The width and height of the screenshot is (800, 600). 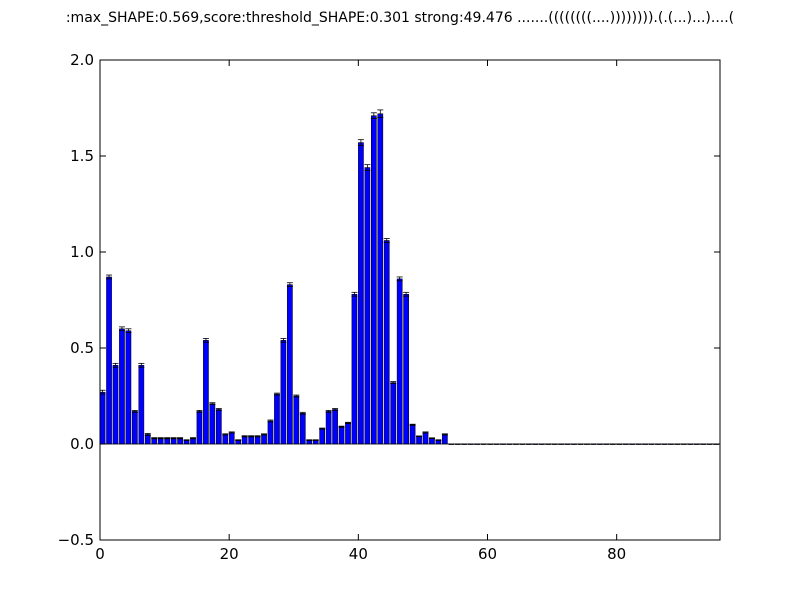 I want to click on x-tick-label: 20, so click(x=229, y=554).